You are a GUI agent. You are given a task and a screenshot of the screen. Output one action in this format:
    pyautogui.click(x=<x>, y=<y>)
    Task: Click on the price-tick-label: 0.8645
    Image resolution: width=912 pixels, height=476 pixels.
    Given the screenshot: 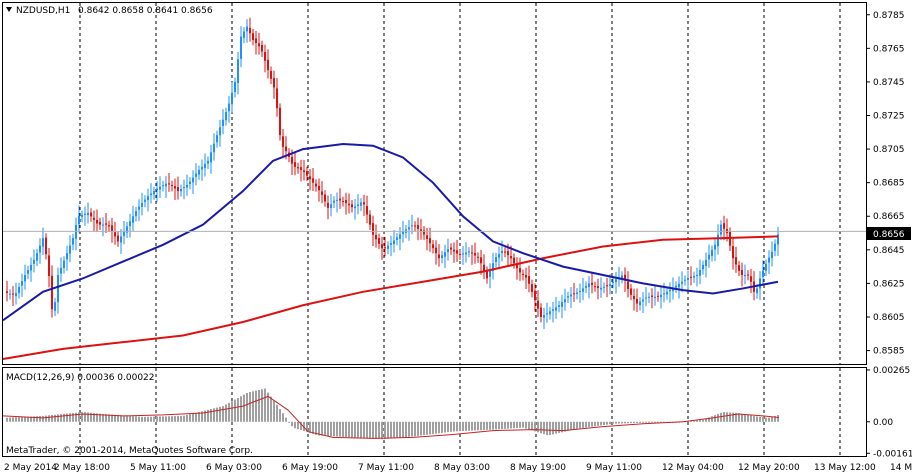 What is the action you would take?
    pyautogui.click(x=889, y=251)
    